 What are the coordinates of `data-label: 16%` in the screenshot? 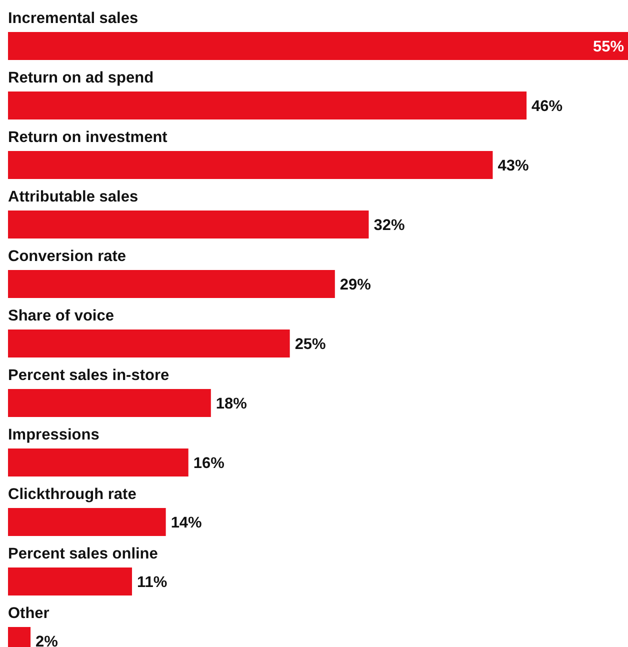 It's located at (209, 463).